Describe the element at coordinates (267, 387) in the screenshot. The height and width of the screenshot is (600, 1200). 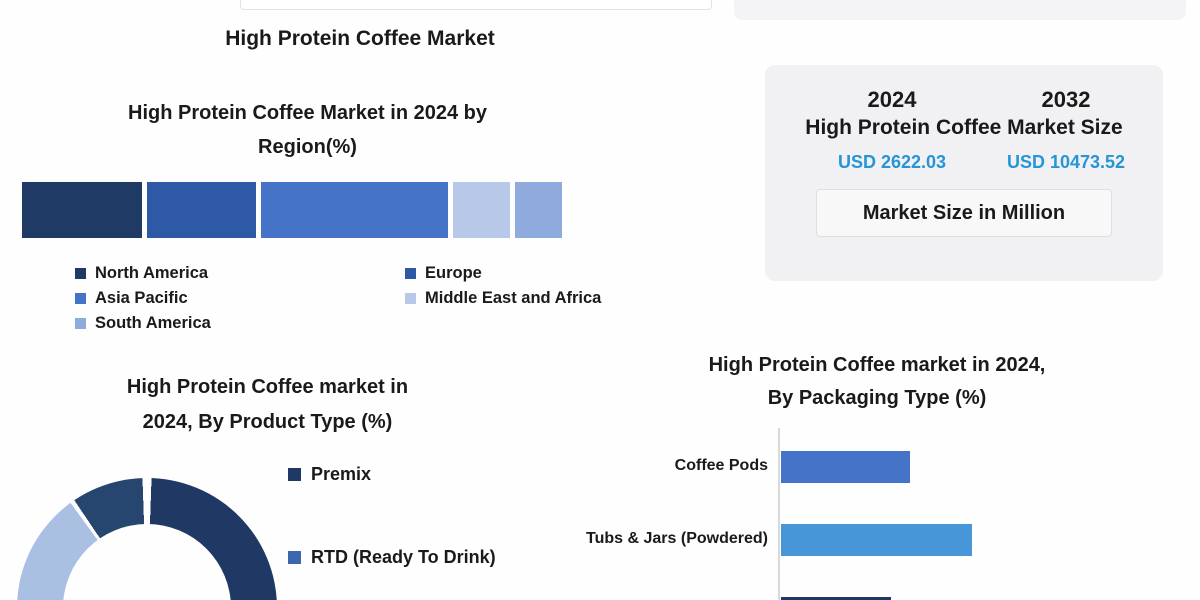
I see `product-chart-title-line1: High Protein Coffee market in` at that location.